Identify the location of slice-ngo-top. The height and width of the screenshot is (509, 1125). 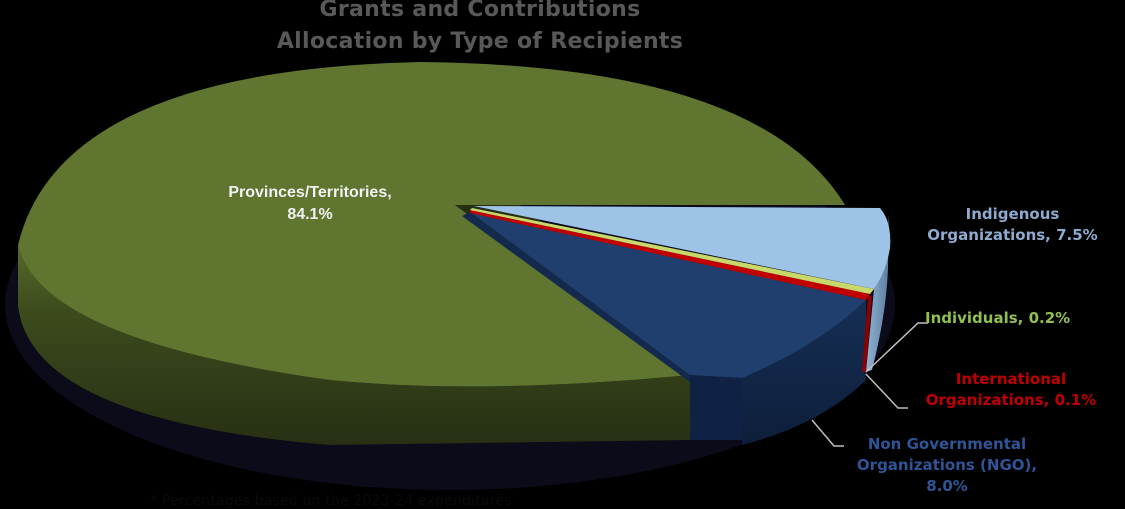
(668, 295).